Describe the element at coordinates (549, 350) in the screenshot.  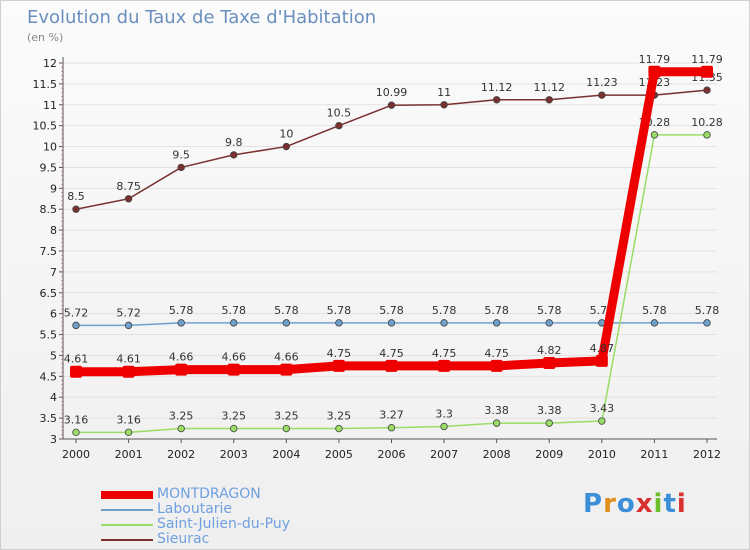
I see `data-label: 4.82` at that location.